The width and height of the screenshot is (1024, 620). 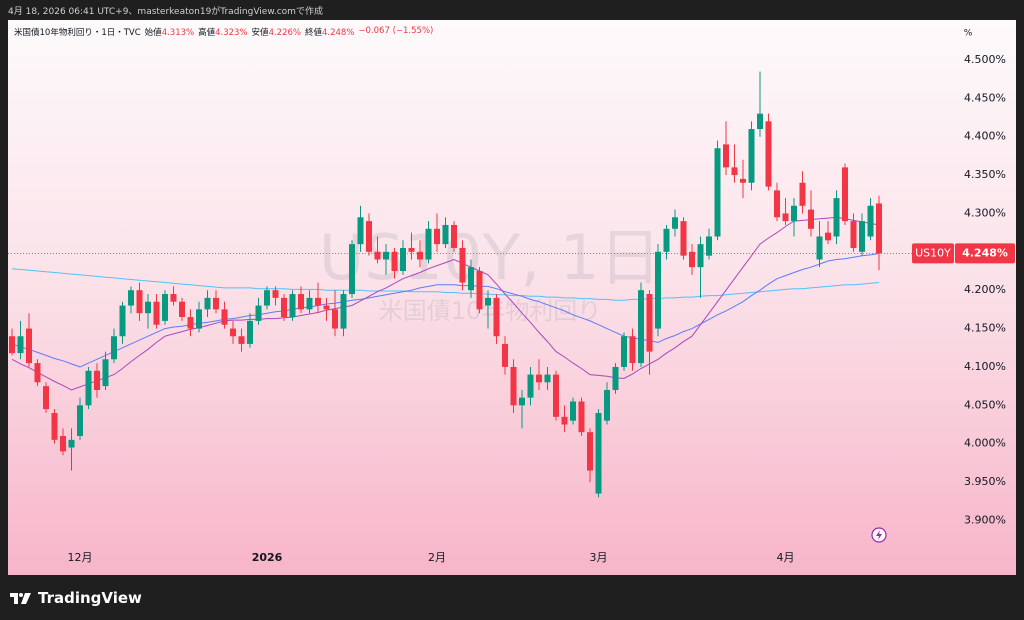 What do you see at coordinates (445, 284) in the screenshot?
I see `moving-average-line` at bounding box center [445, 284].